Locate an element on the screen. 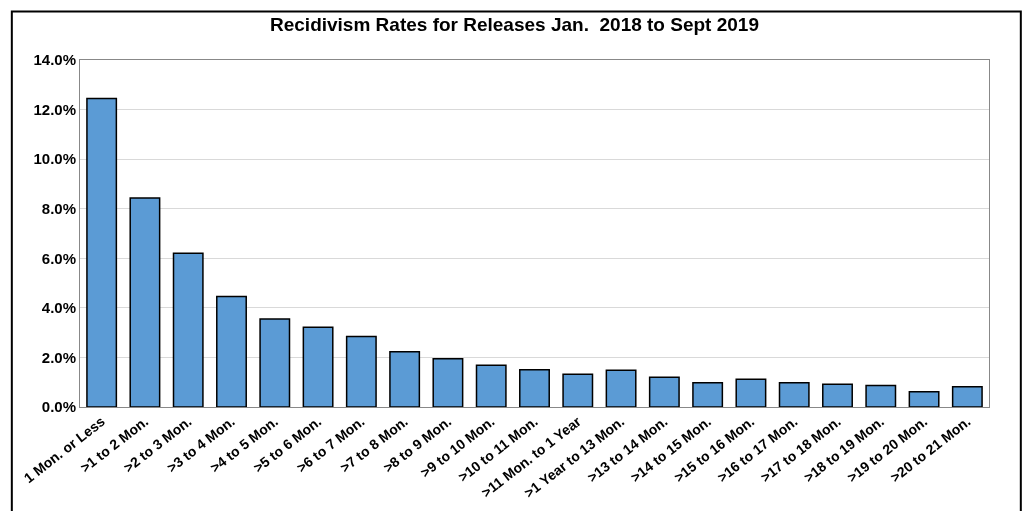 The width and height of the screenshot is (1029, 511). y-tick-label: 12.0% is located at coordinates (54, 109).